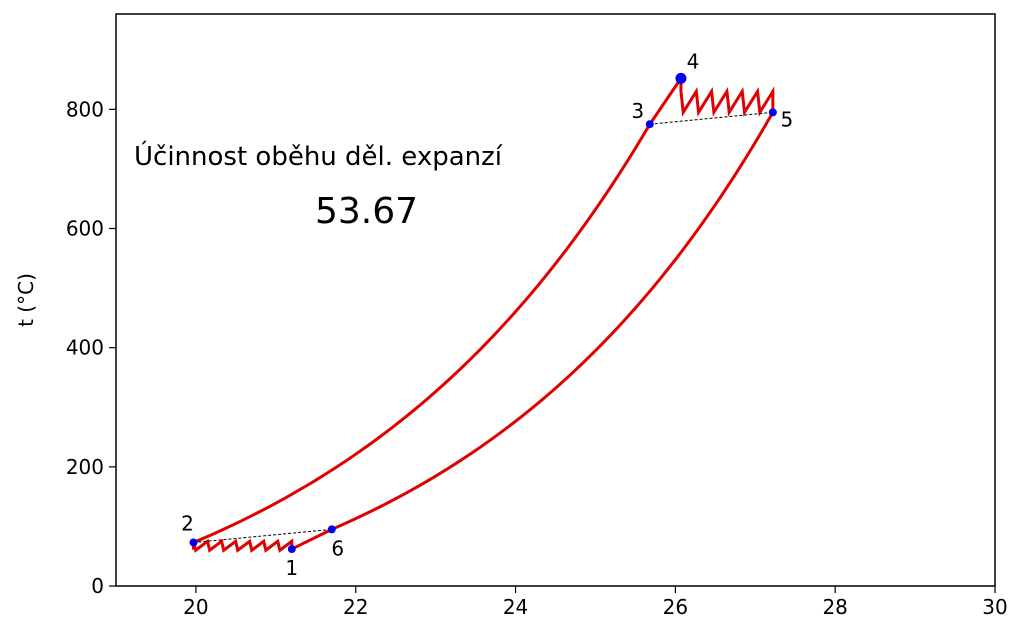 This screenshot has height=631, width=1011. What do you see at coordinates (994, 607) in the screenshot?
I see `x-tick-label: 30` at bounding box center [994, 607].